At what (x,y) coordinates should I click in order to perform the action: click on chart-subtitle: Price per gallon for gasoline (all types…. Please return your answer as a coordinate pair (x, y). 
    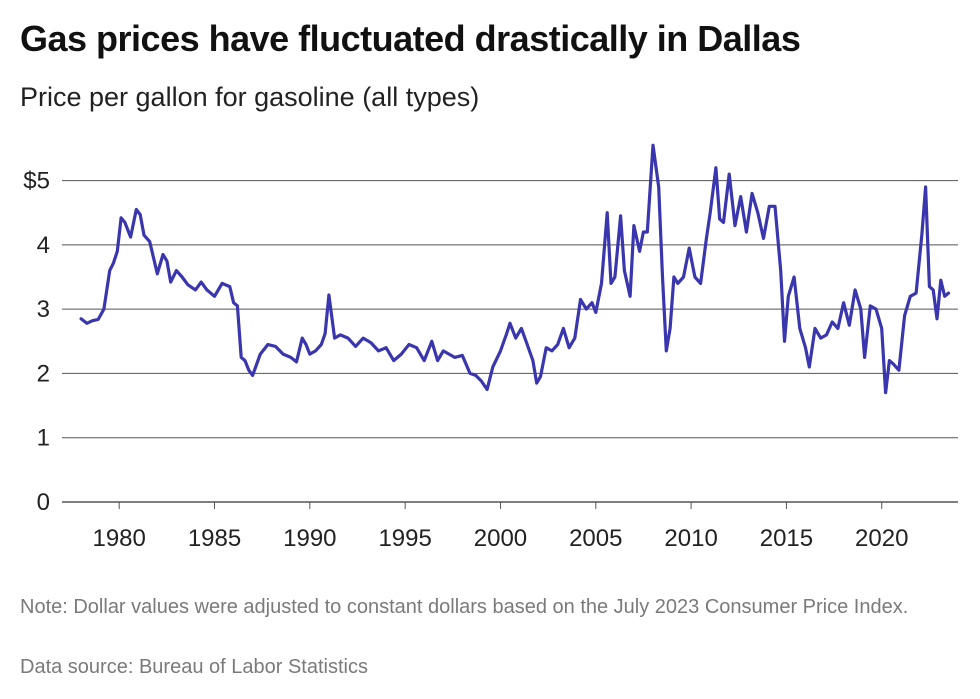
    Looking at the image, I should click on (250, 97).